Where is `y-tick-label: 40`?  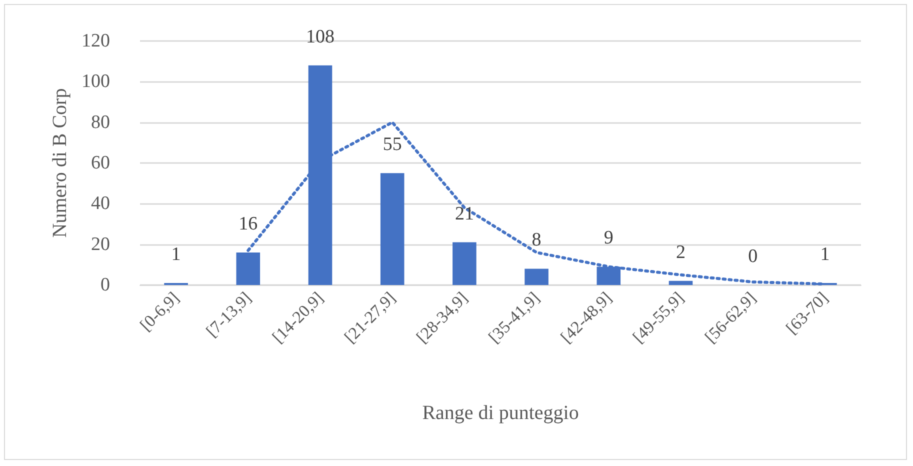
y-tick-label: 40 is located at coordinates (100, 203).